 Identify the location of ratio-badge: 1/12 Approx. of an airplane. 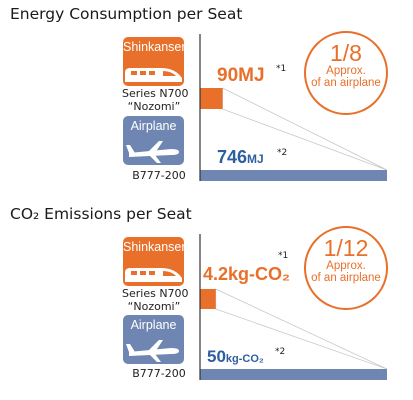
(346, 268).